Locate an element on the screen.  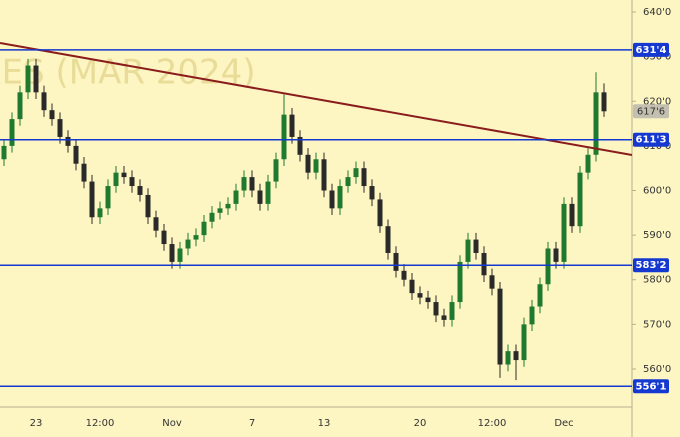
level-label: 556'1 is located at coordinates (651, 386).